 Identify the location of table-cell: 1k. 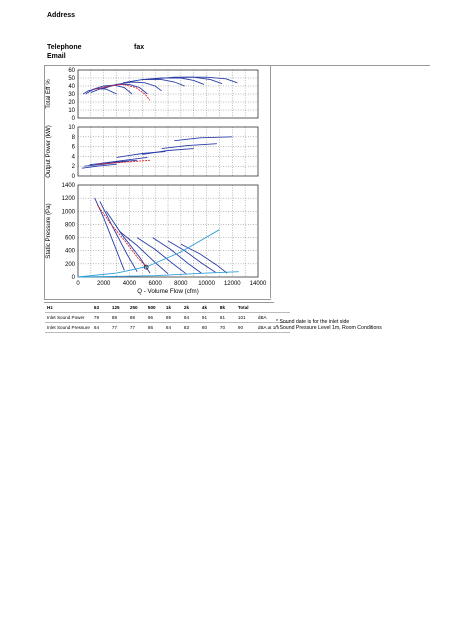
(168, 307).